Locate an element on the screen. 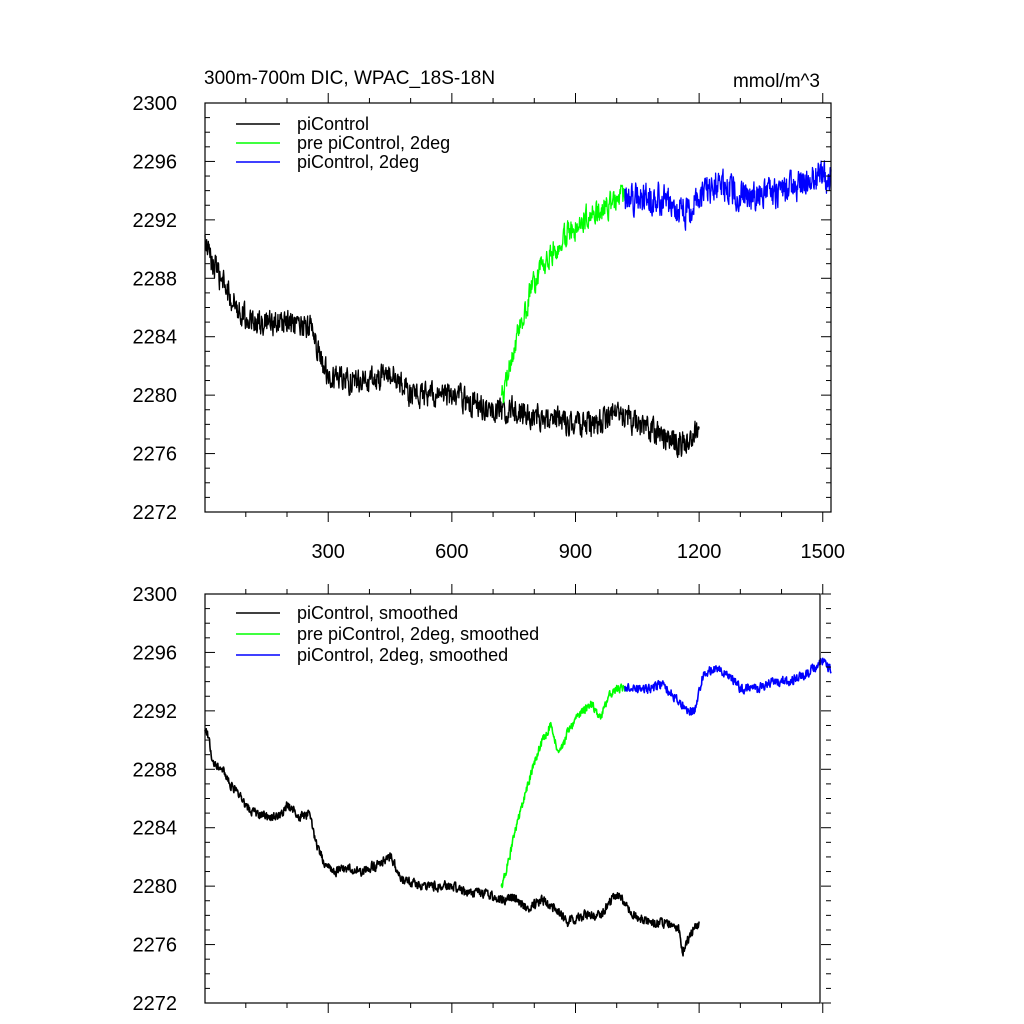 This screenshot has width=1024, height=1024. legend-label-picontrol-2deg: piControl, 2deg is located at coordinates (358, 162).